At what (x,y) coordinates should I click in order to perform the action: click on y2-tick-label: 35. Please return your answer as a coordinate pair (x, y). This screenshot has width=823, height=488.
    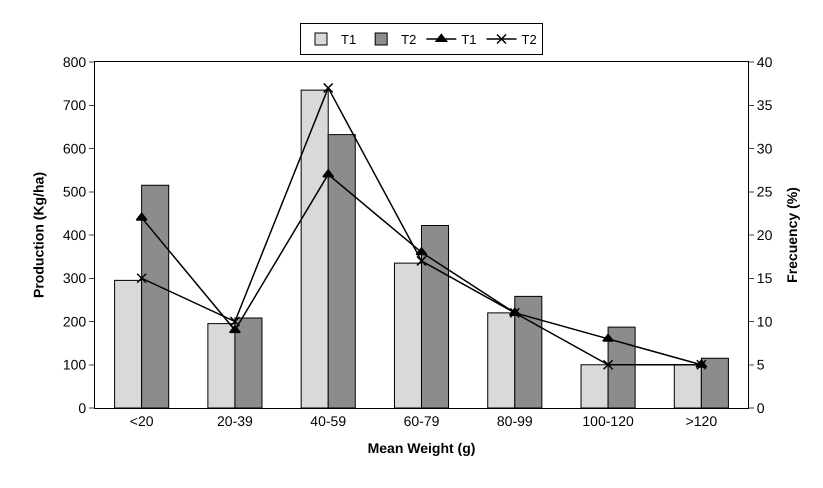
    Looking at the image, I should click on (764, 105).